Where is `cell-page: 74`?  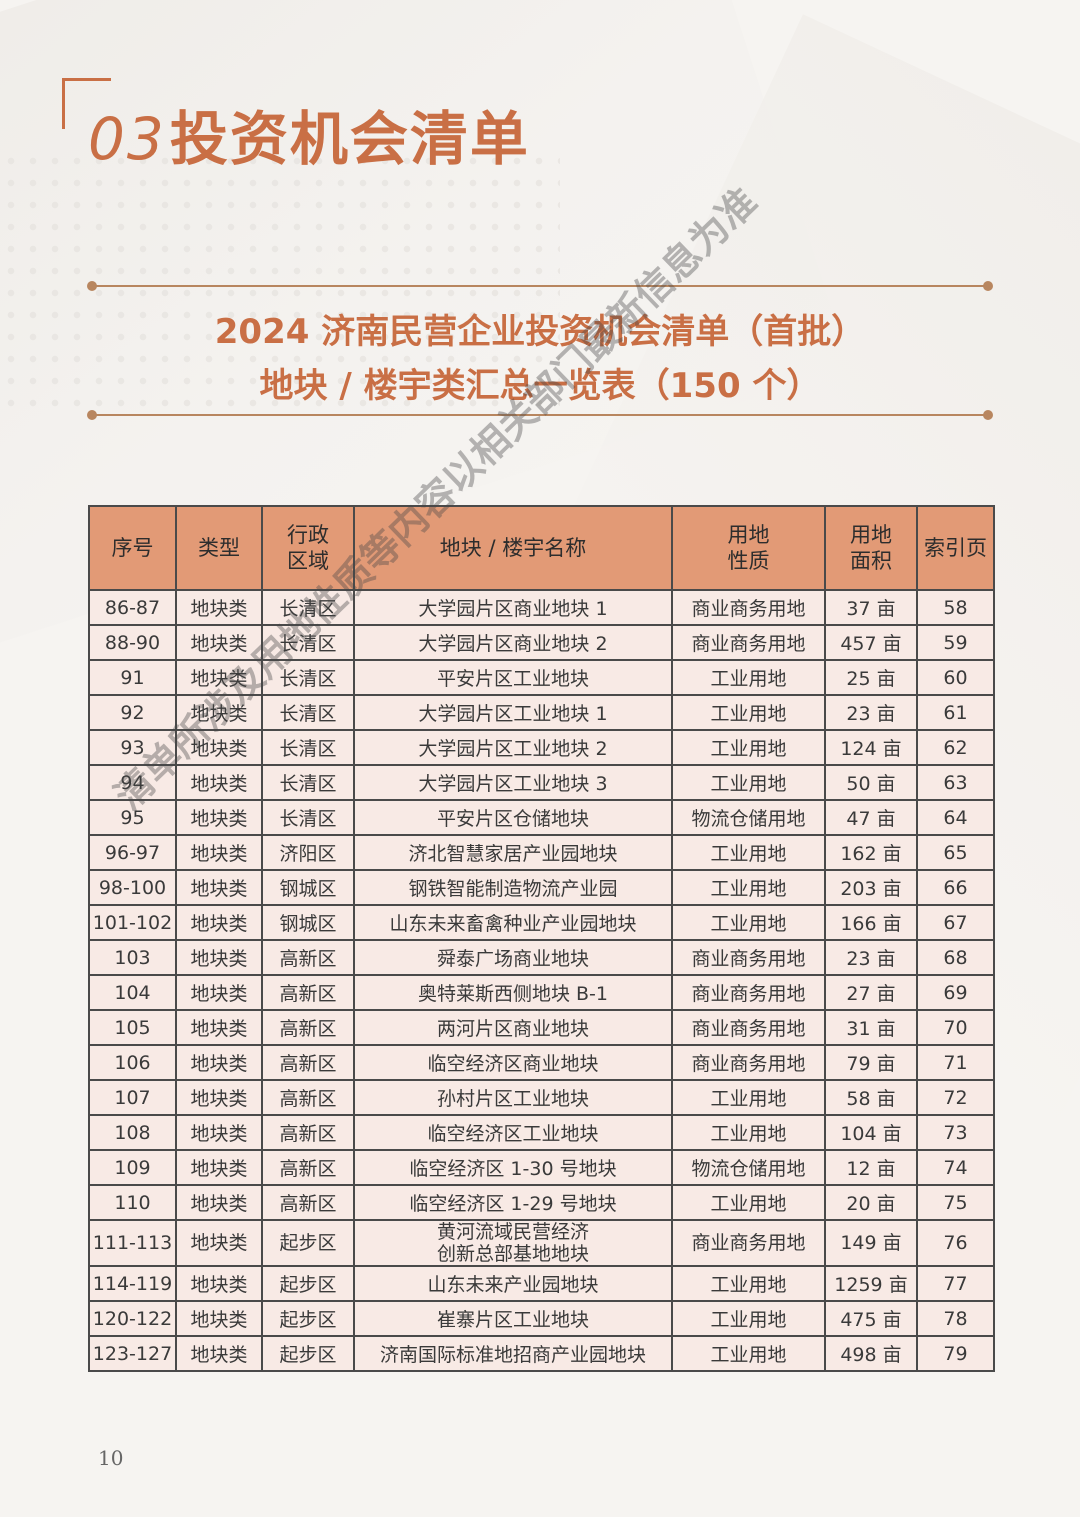 cell-page: 74 is located at coordinates (955, 1167).